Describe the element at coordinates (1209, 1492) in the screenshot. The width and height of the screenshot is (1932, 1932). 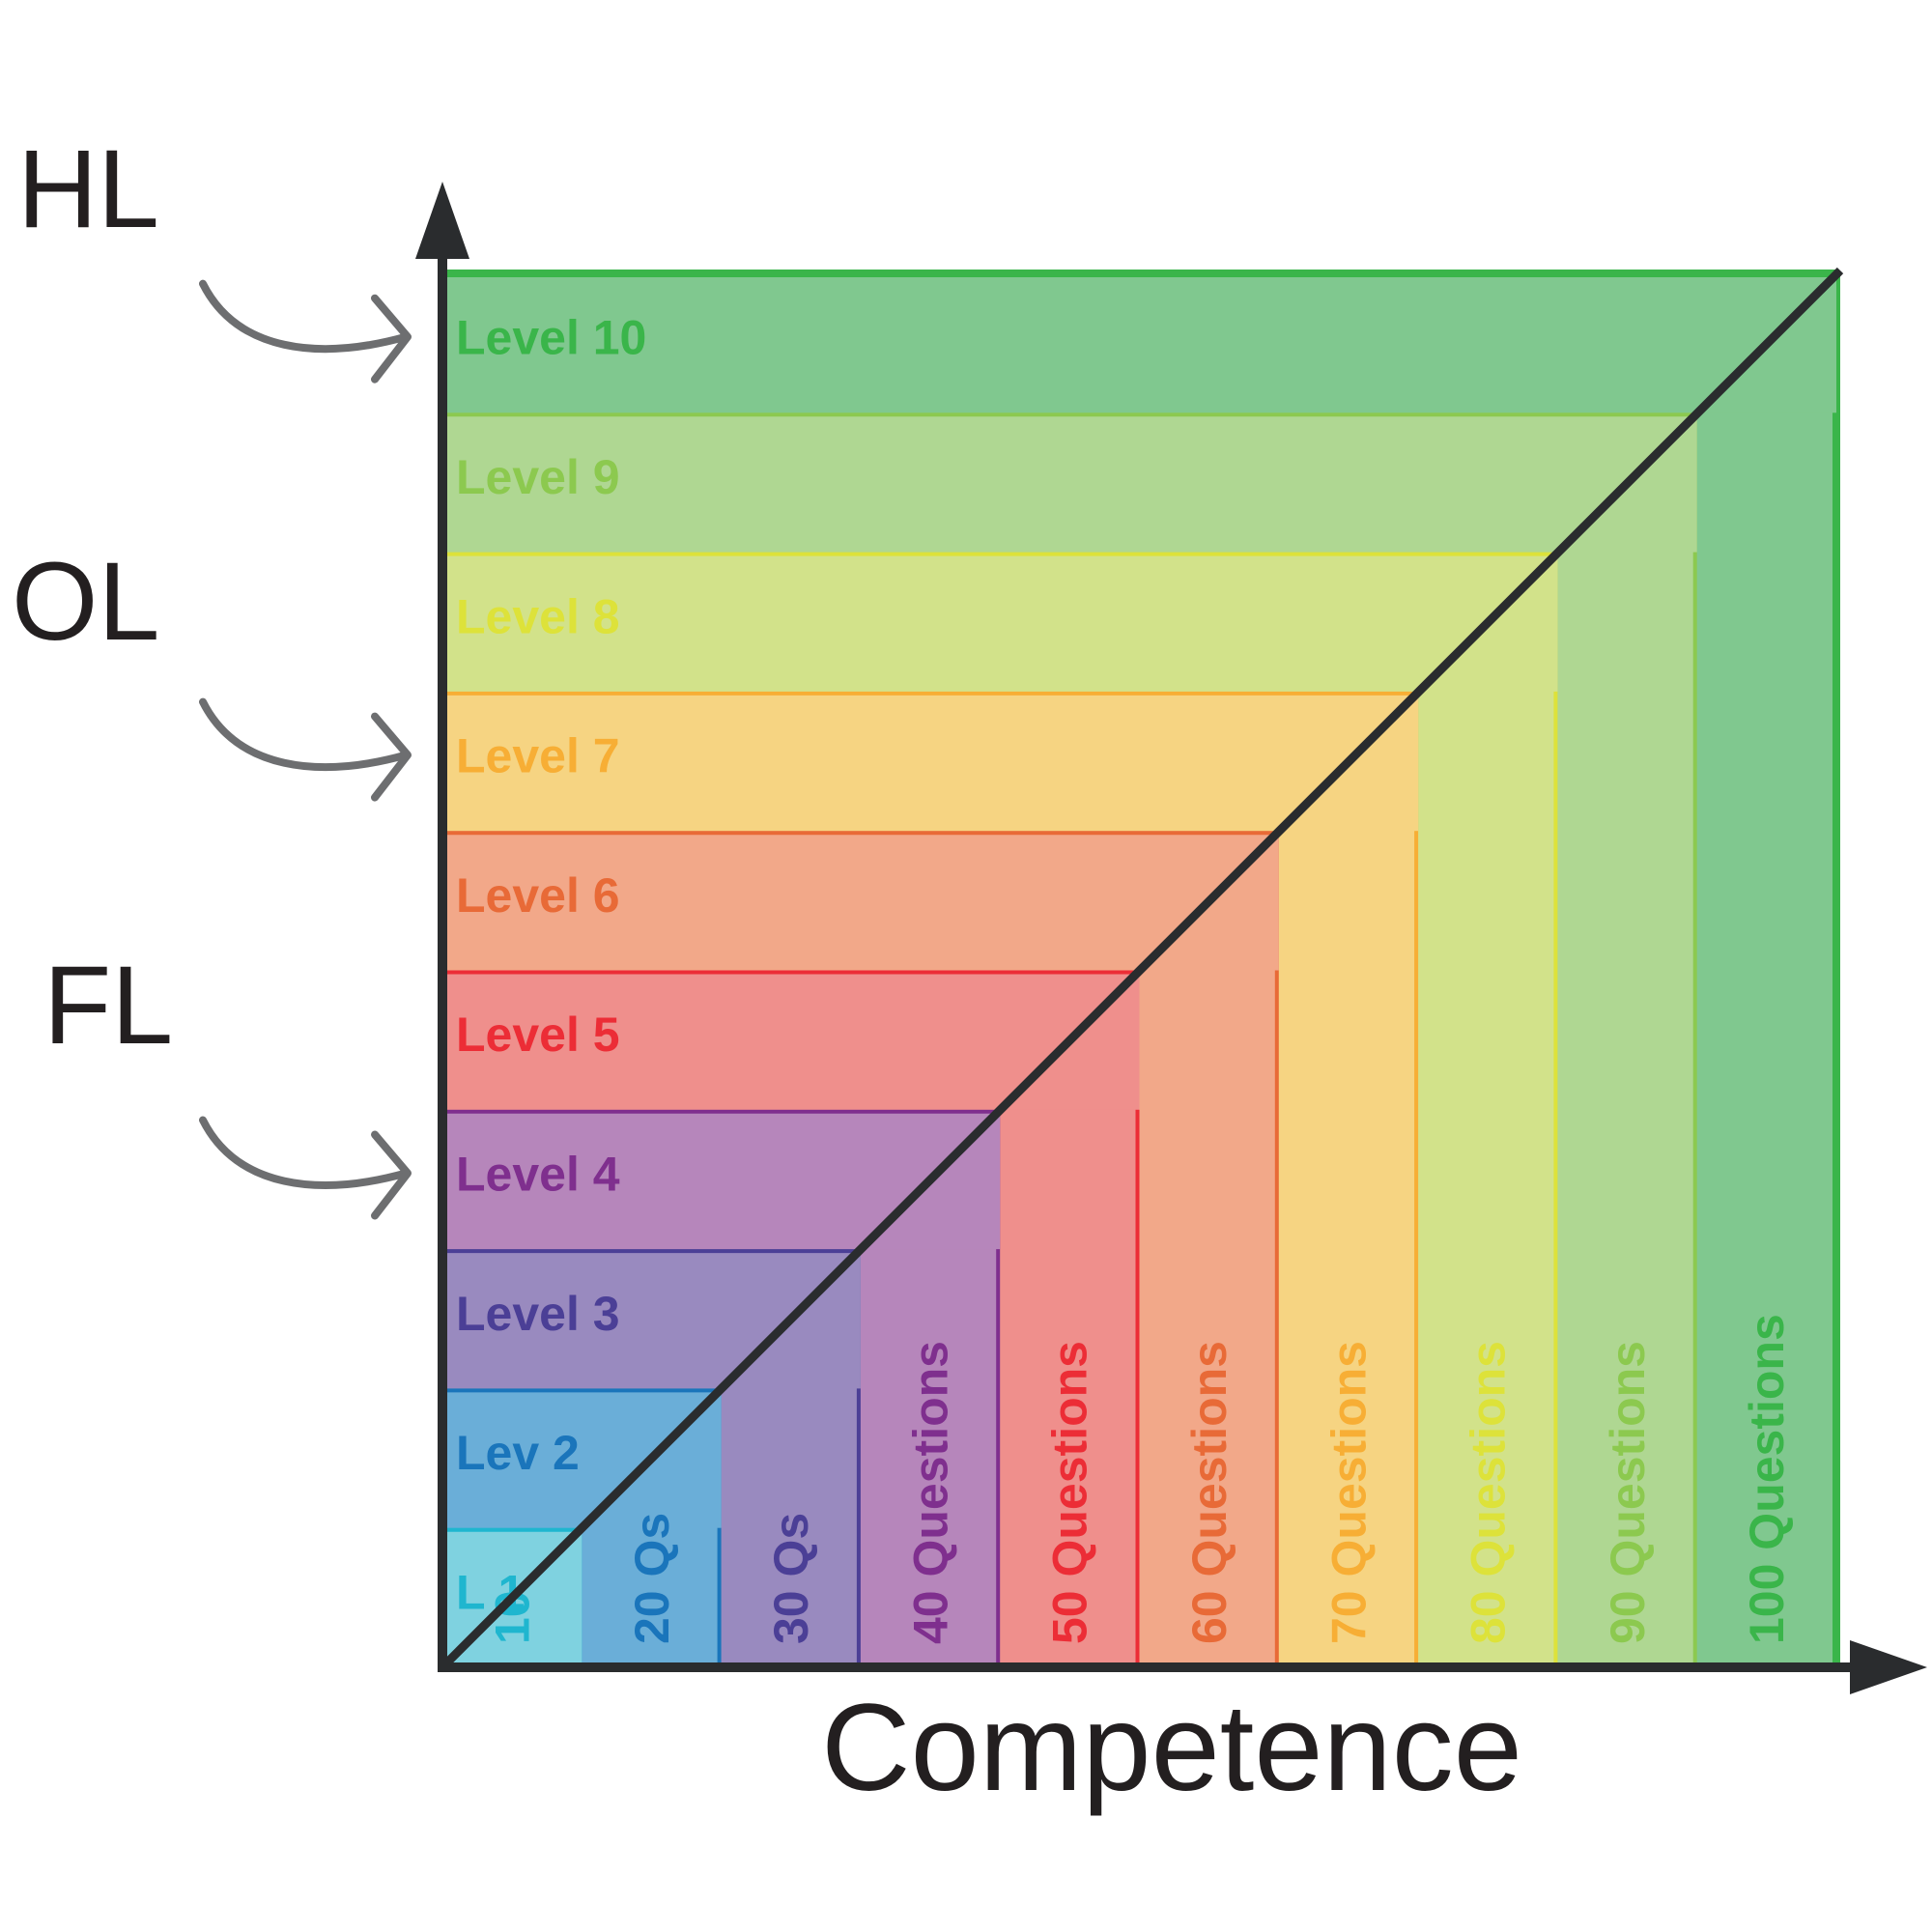
I see `question-label-60-questions: 60 Questions` at that location.